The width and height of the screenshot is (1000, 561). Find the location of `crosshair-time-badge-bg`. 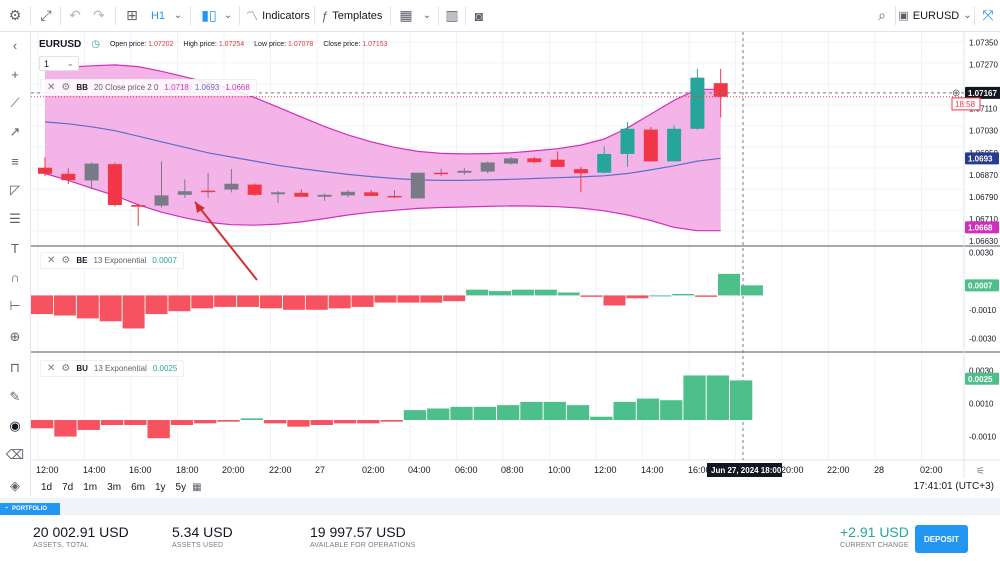

crosshair-time-badge-bg is located at coordinates (744, 470).